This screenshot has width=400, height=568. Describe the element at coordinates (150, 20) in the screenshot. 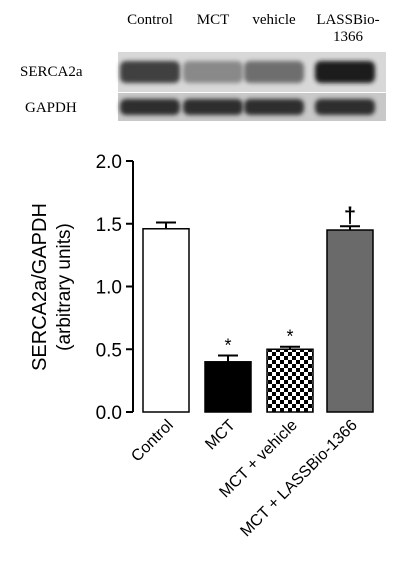

I see `lane-label-control: Control` at that location.